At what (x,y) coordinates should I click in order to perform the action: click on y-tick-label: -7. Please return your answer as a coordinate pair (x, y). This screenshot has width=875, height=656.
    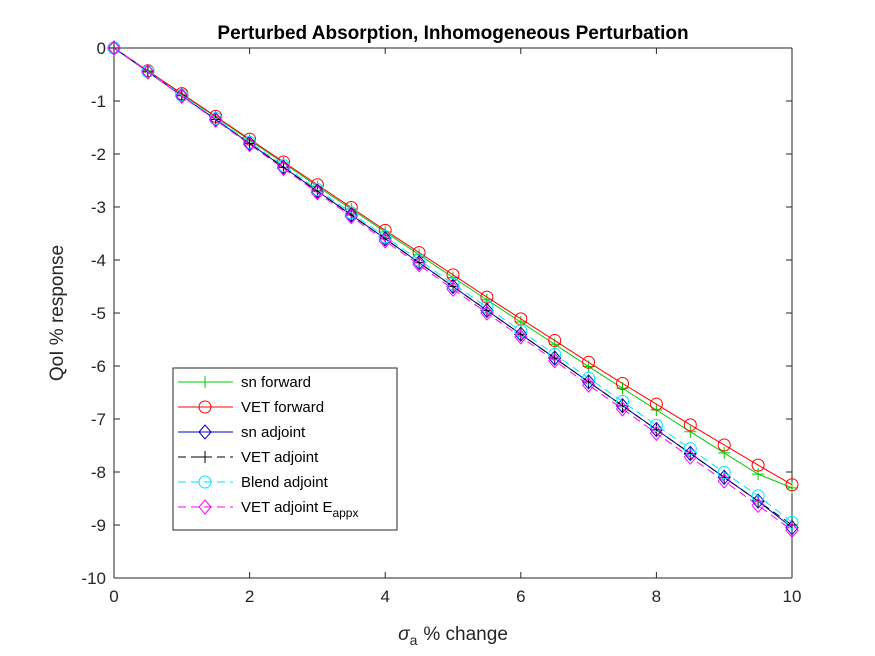
    Looking at the image, I should click on (98, 419).